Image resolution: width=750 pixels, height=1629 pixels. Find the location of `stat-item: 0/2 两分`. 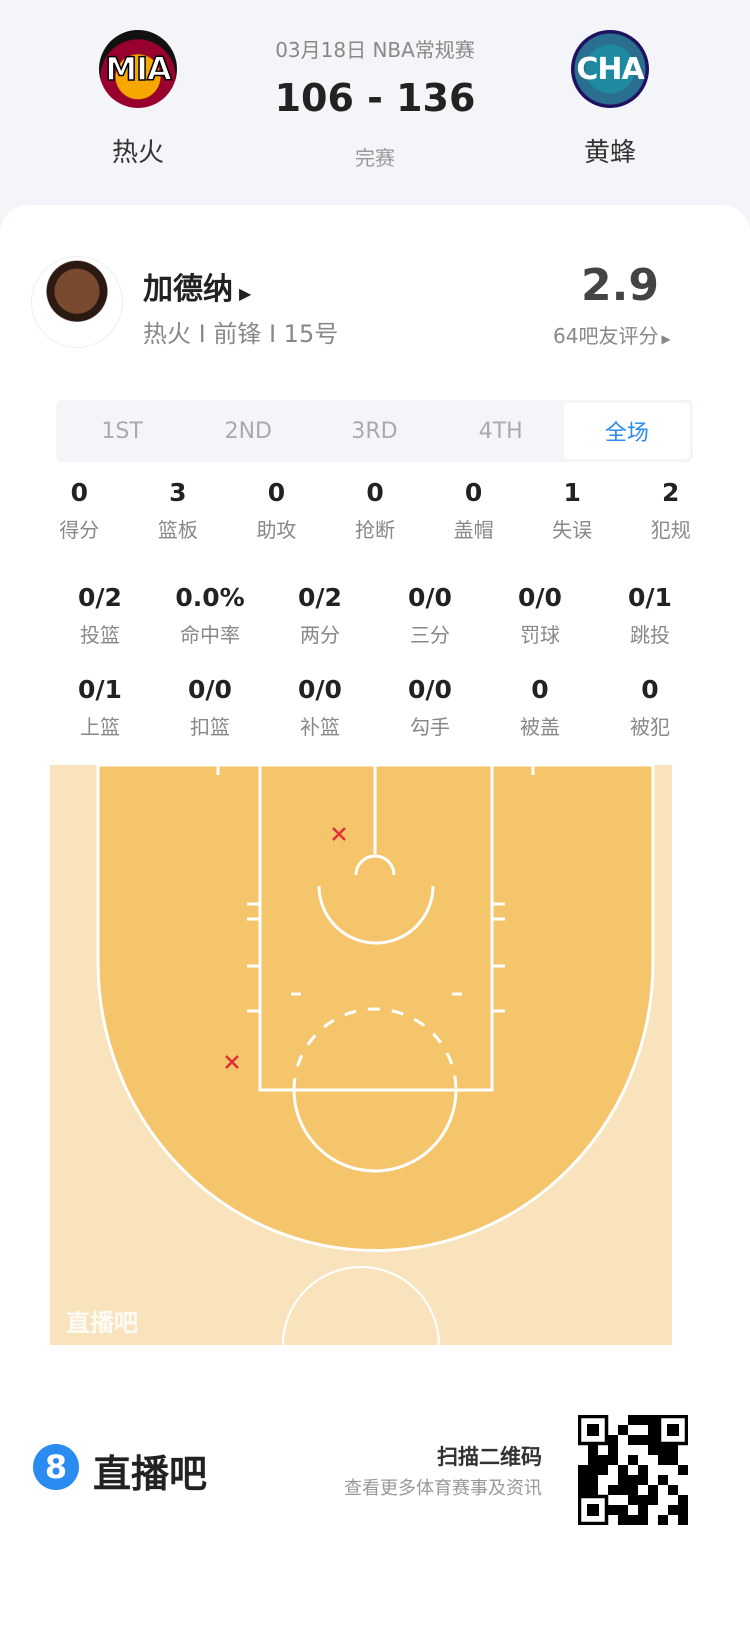

stat-item: 0/2 两分 is located at coordinates (320, 615).